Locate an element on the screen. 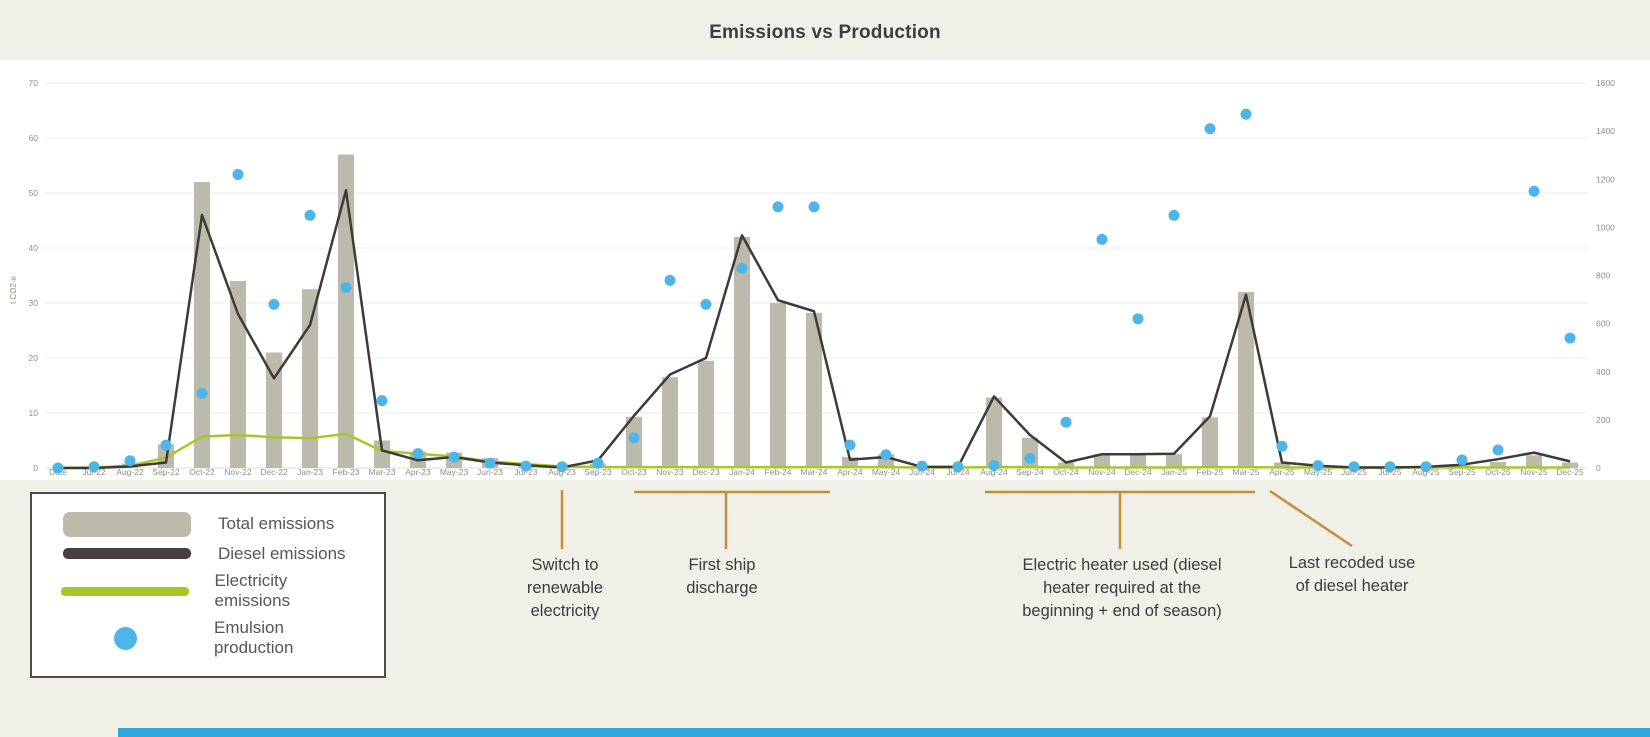 The width and height of the screenshot is (1650, 737). svg-text: Sep-25 is located at coordinates (1462, 472).